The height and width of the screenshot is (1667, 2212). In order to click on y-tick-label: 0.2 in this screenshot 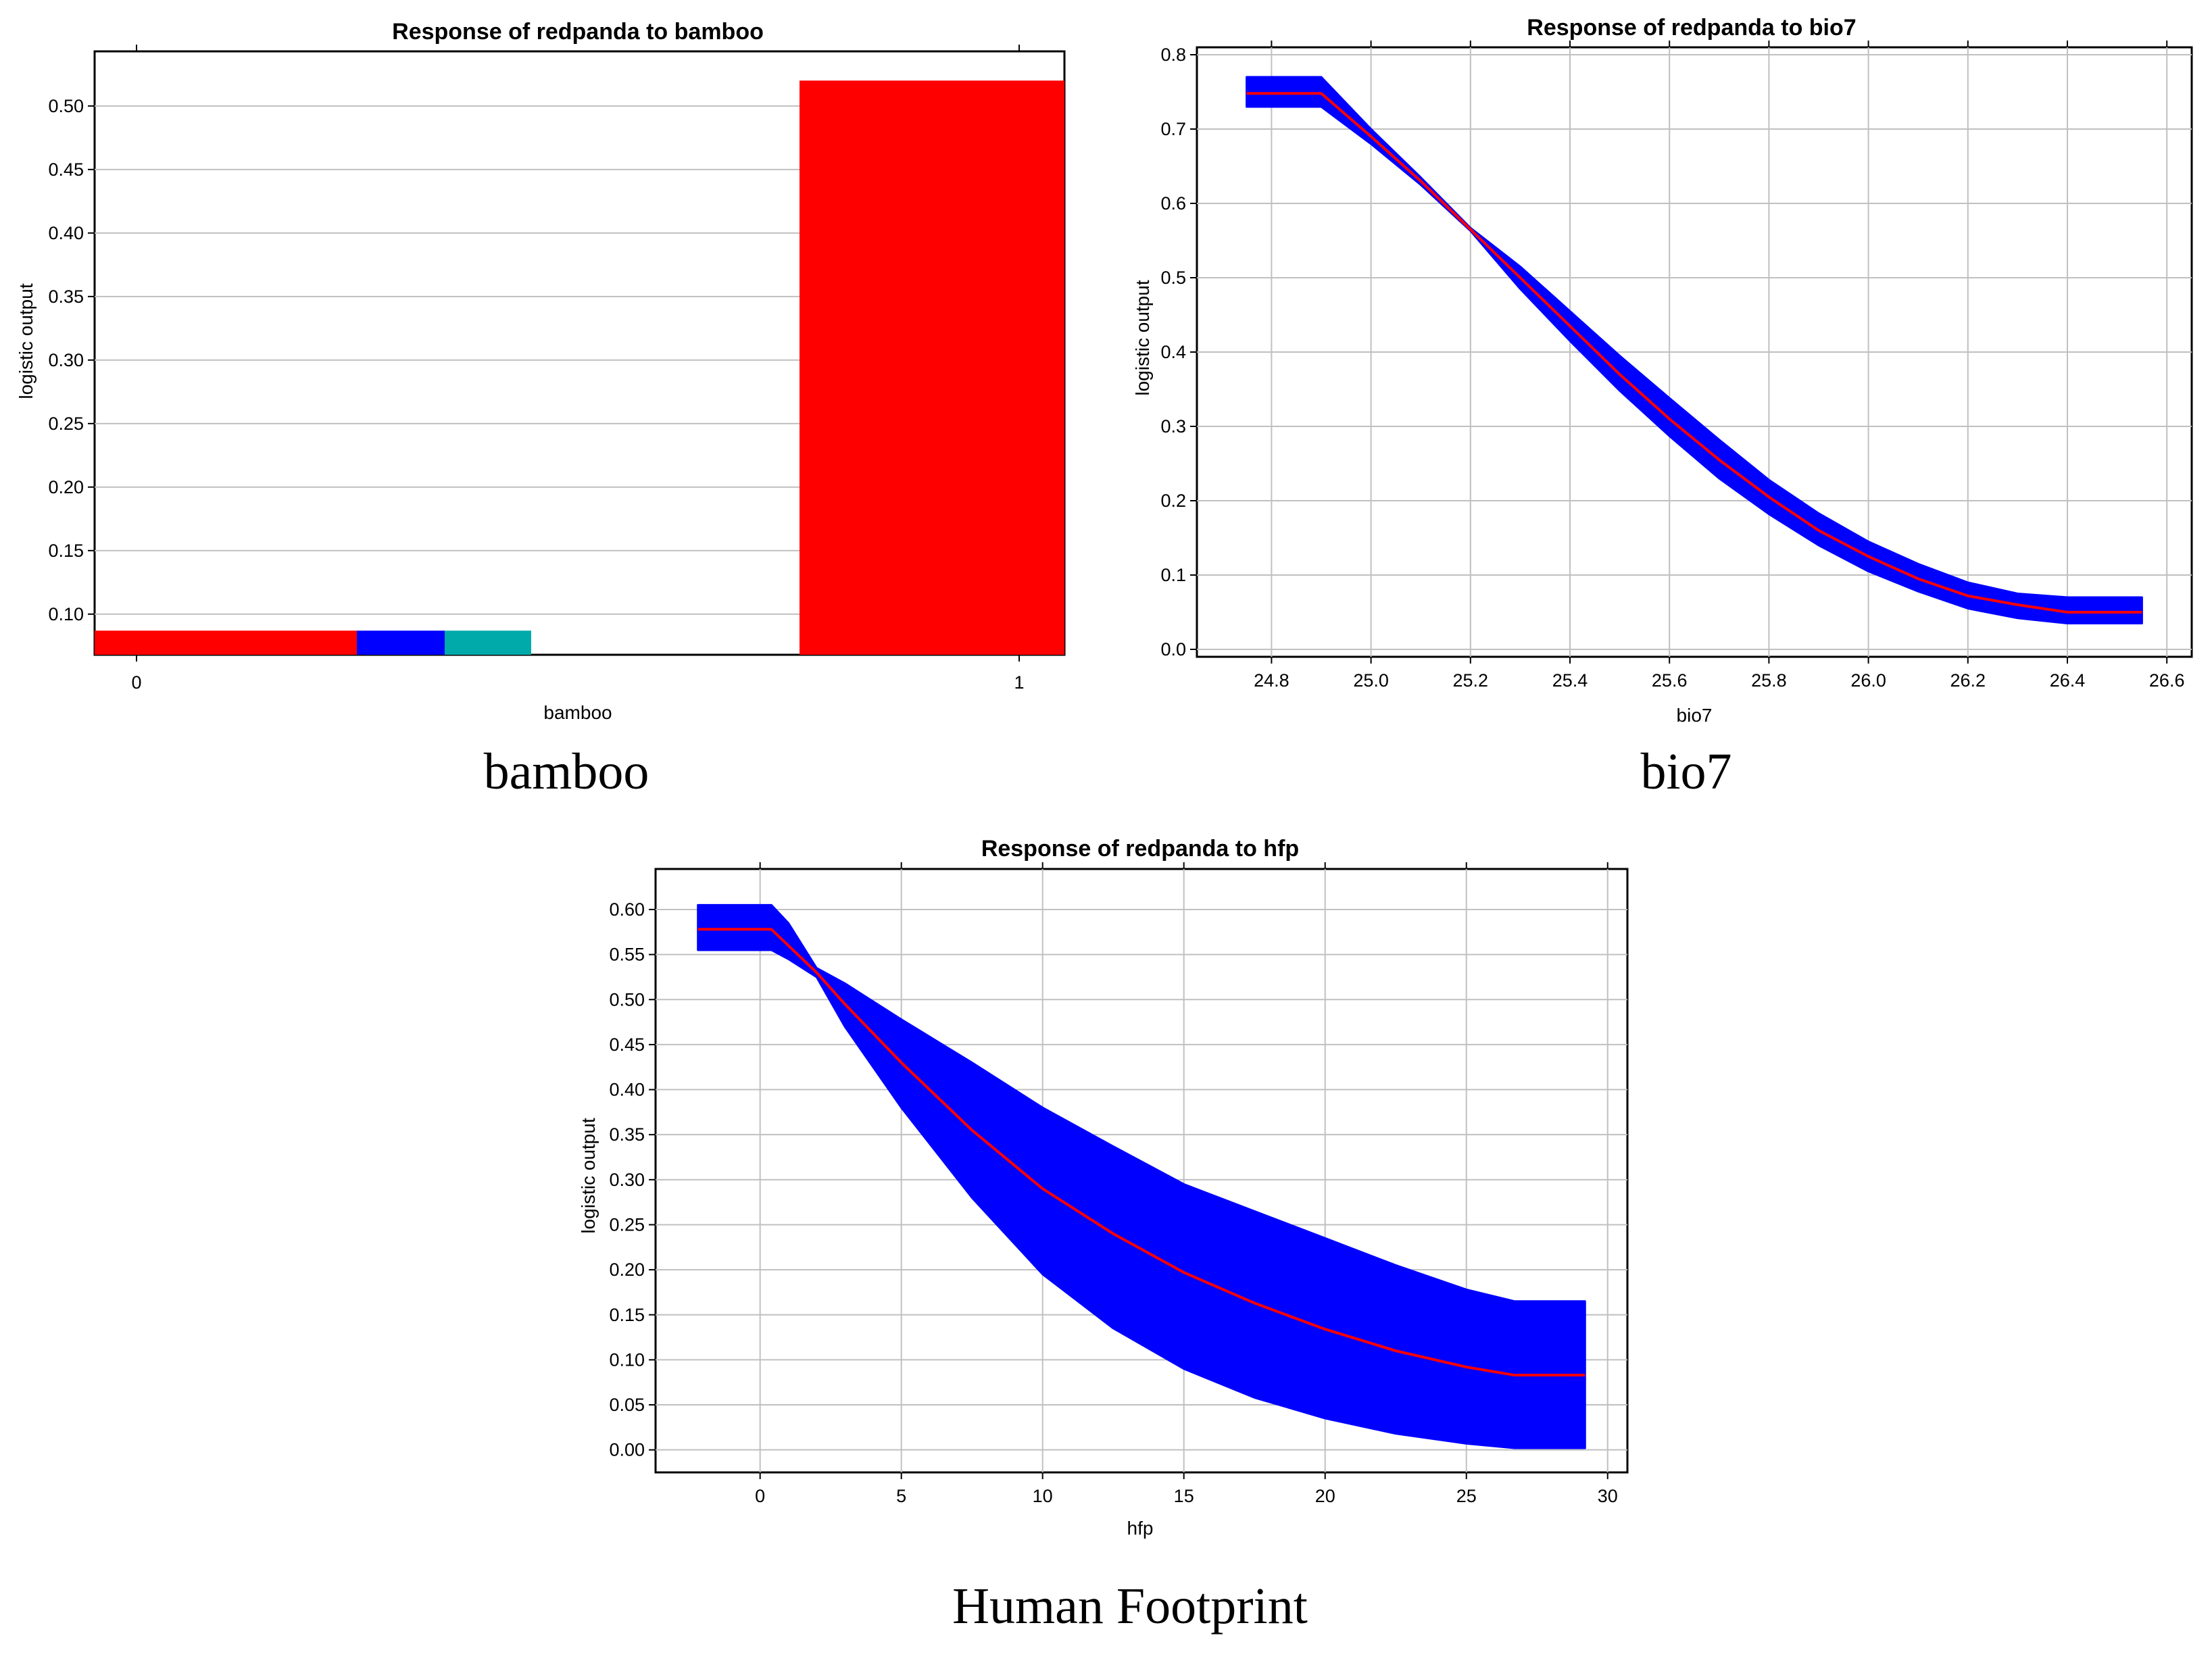, I will do `click(1173, 501)`.